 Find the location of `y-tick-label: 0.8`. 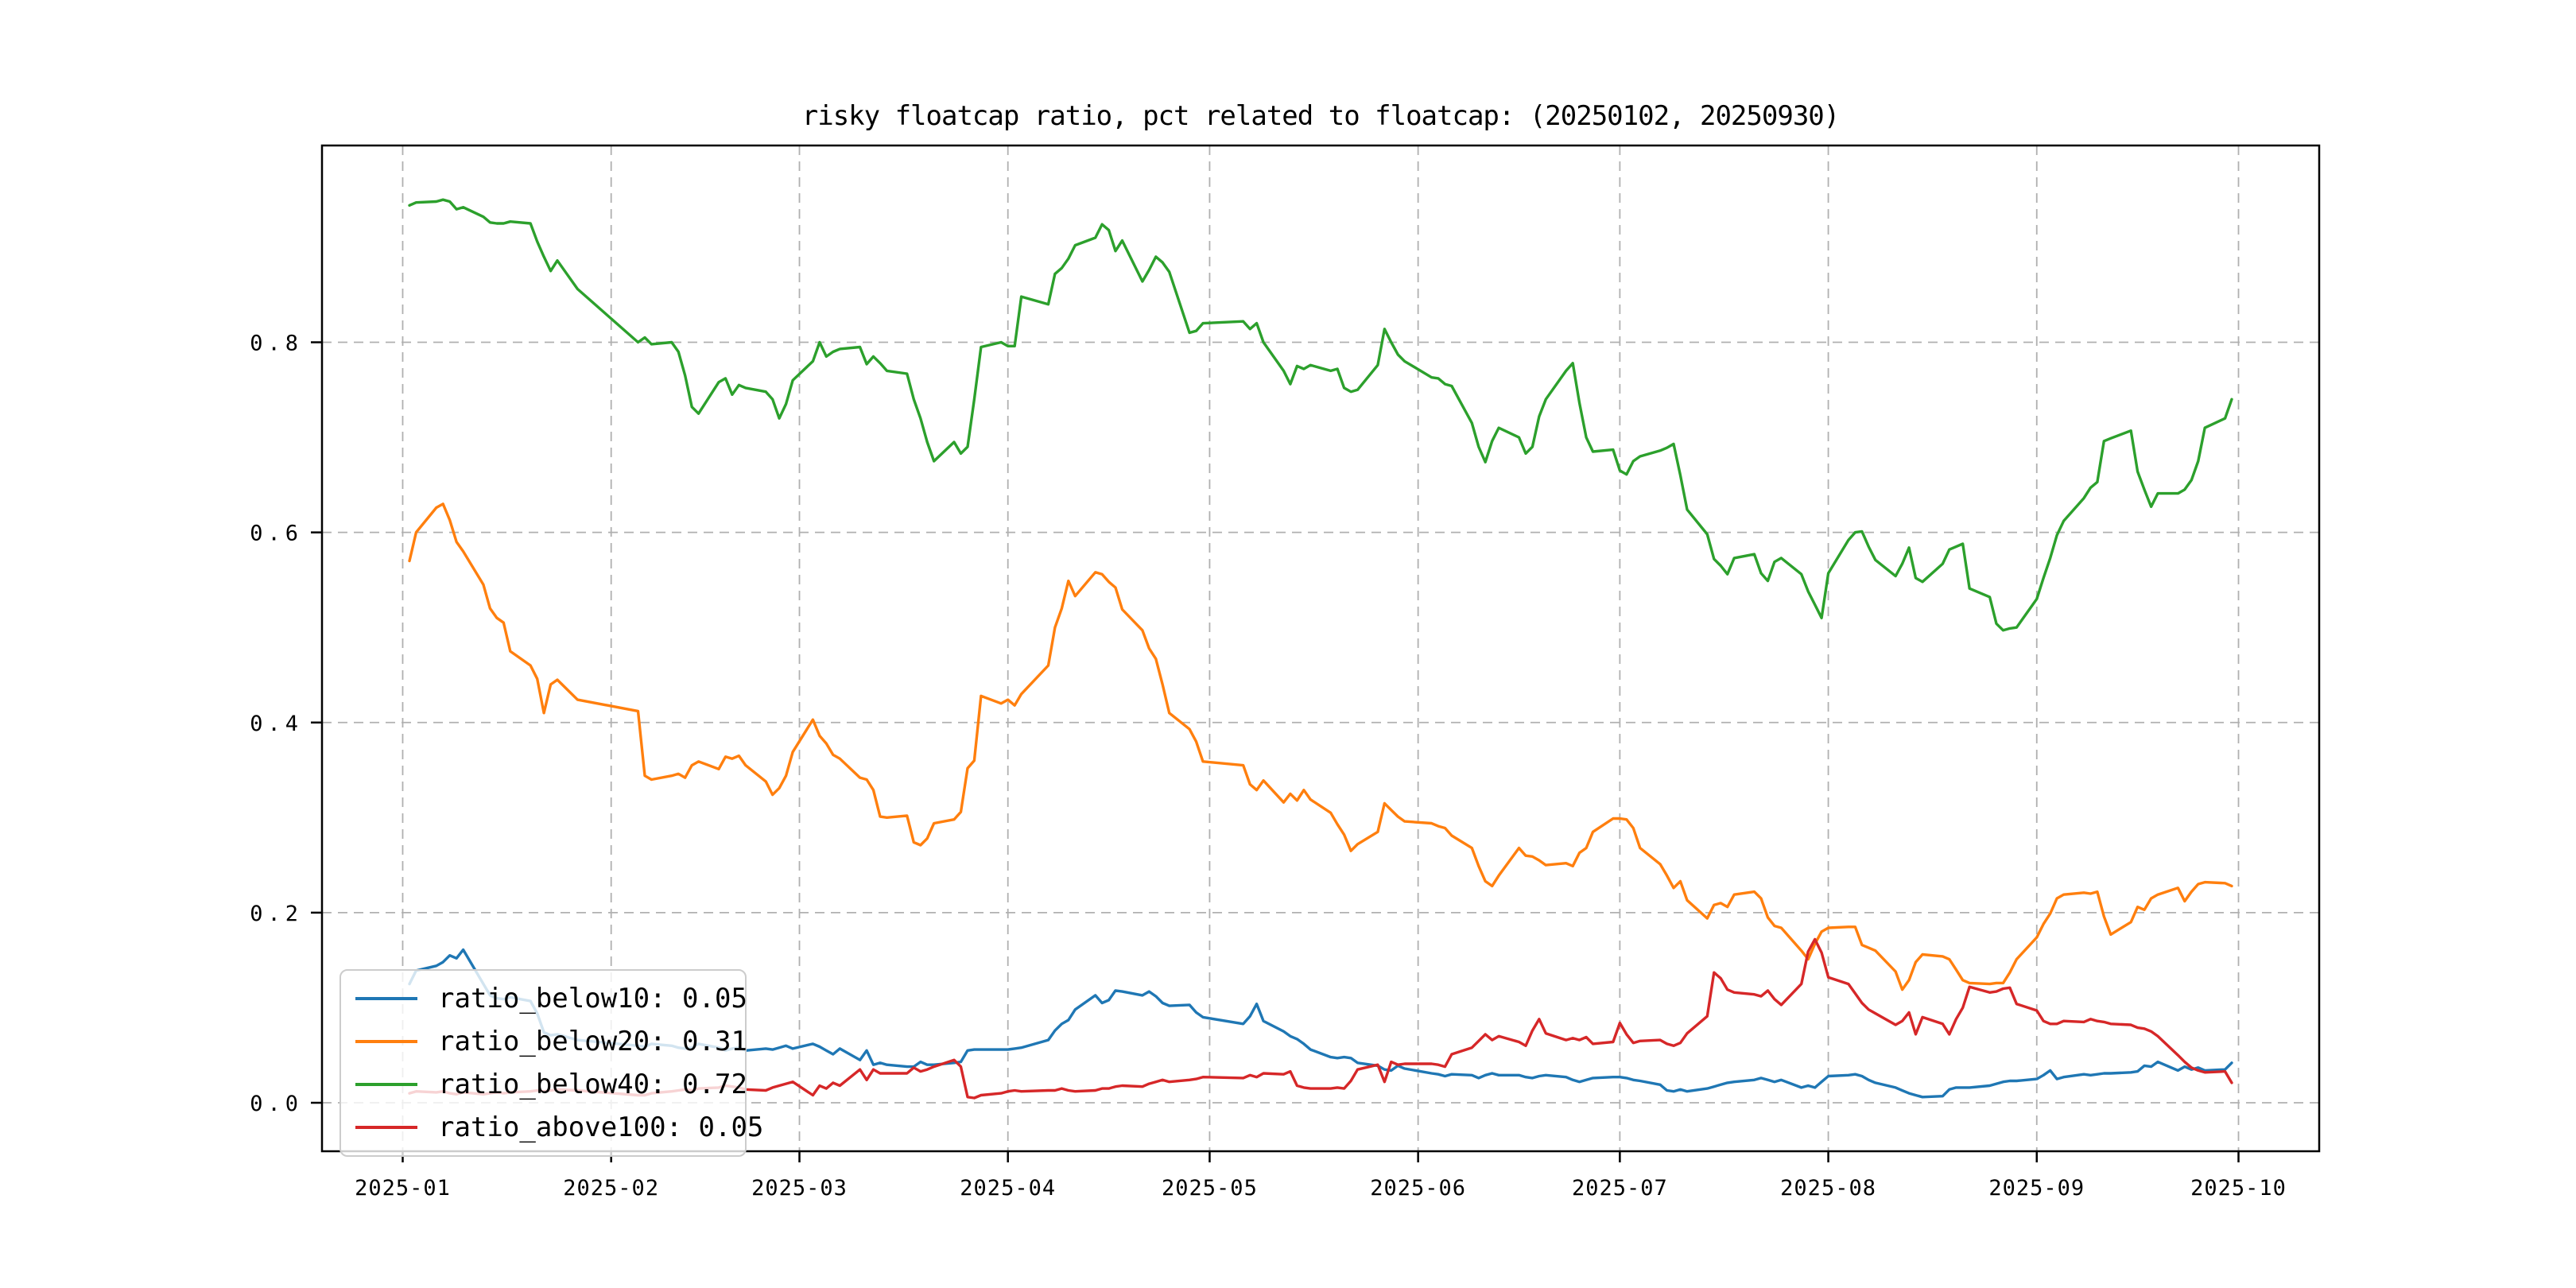

y-tick-label: 0.8 is located at coordinates (276, 344).